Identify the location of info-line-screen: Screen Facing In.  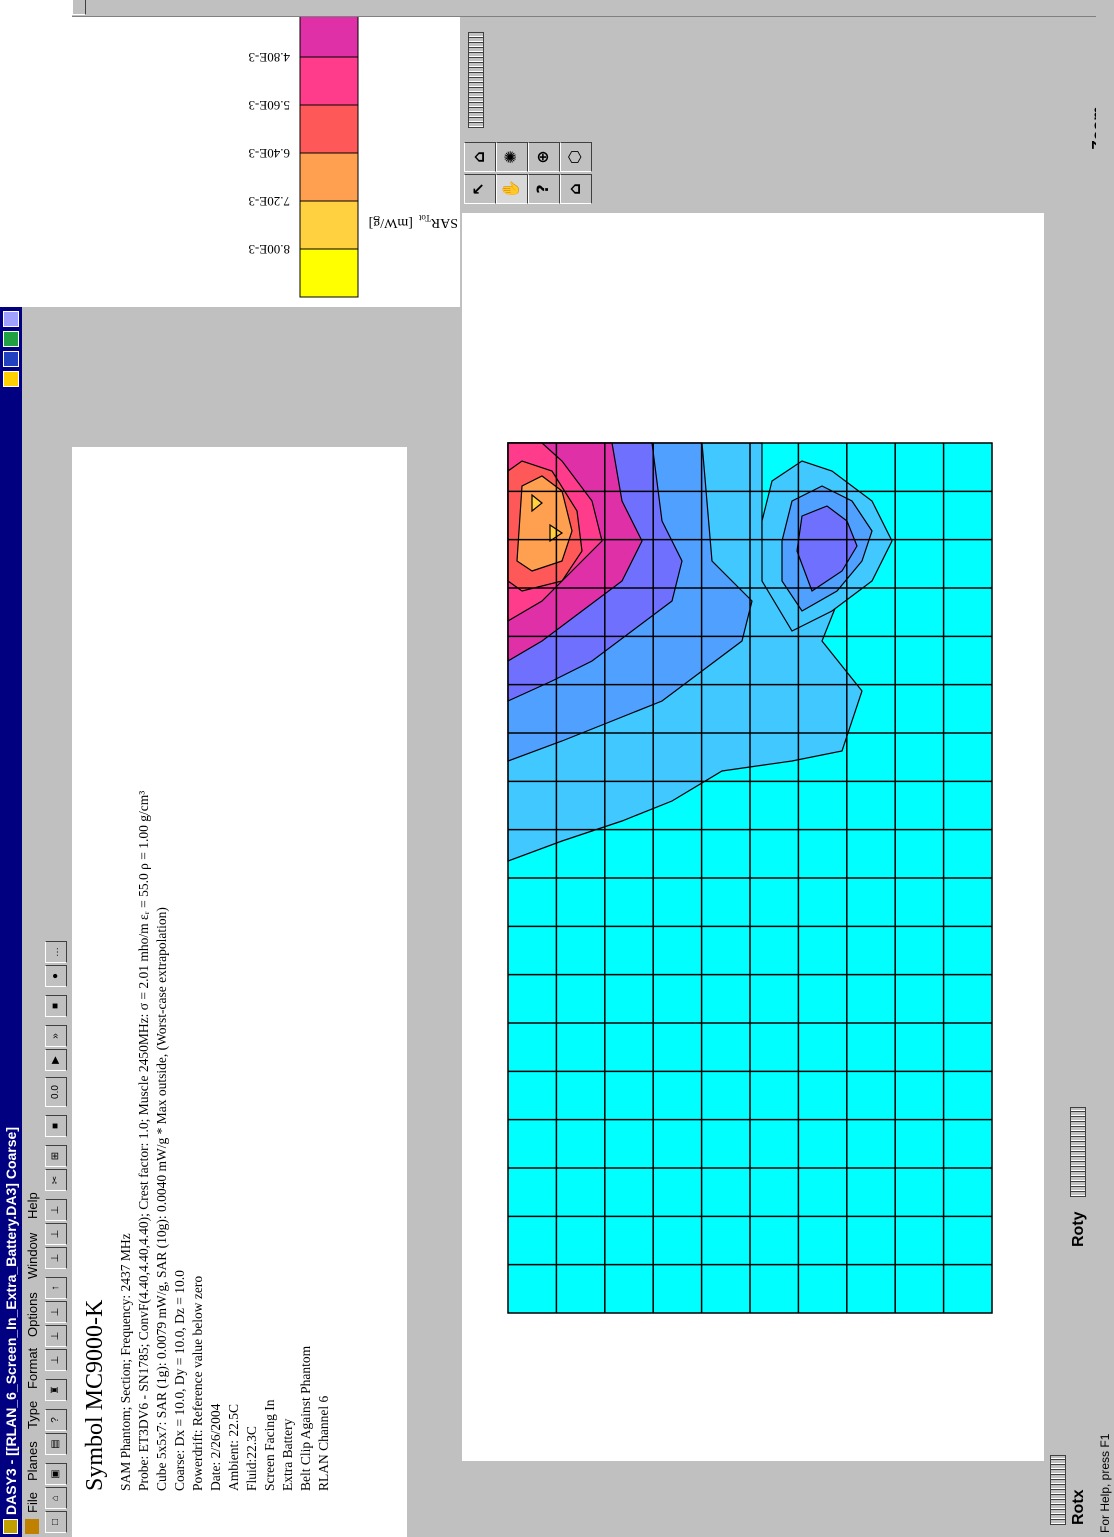
(269, 1445).